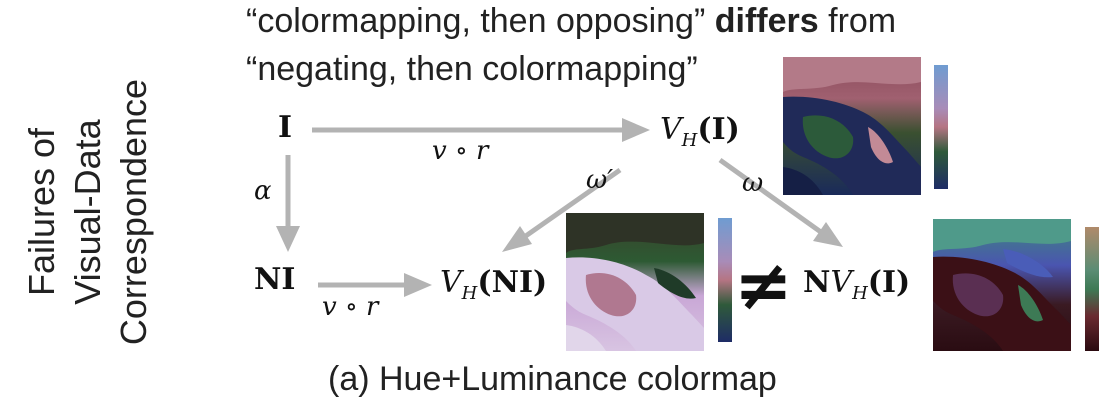  Describe the element at coordinates (841, 282) in the screenshot. I see `node-n-vh-i-v: V` at that location.